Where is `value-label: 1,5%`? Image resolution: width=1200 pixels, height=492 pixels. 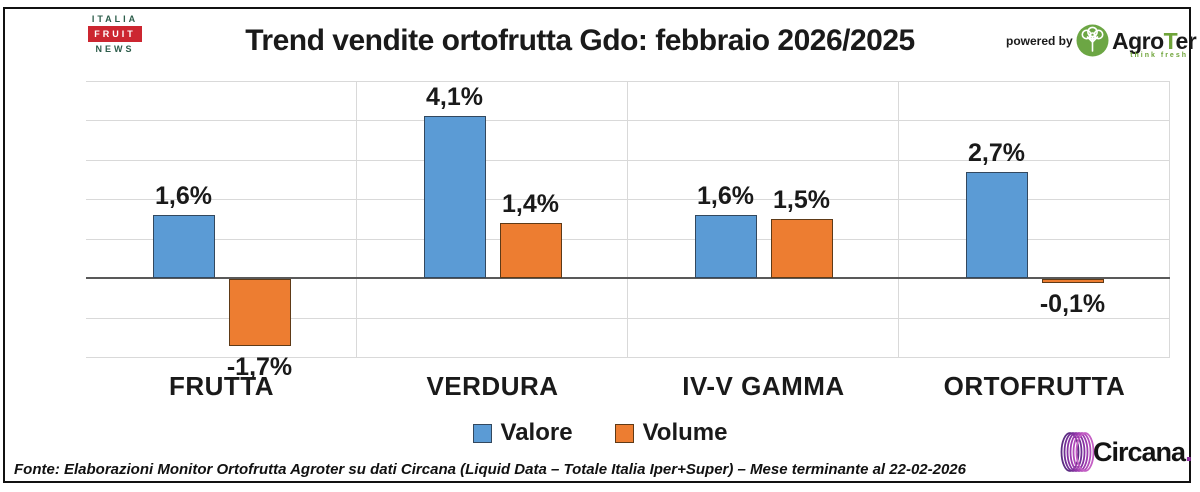
value-label: 1,5% is located at coordinates (801, 200).